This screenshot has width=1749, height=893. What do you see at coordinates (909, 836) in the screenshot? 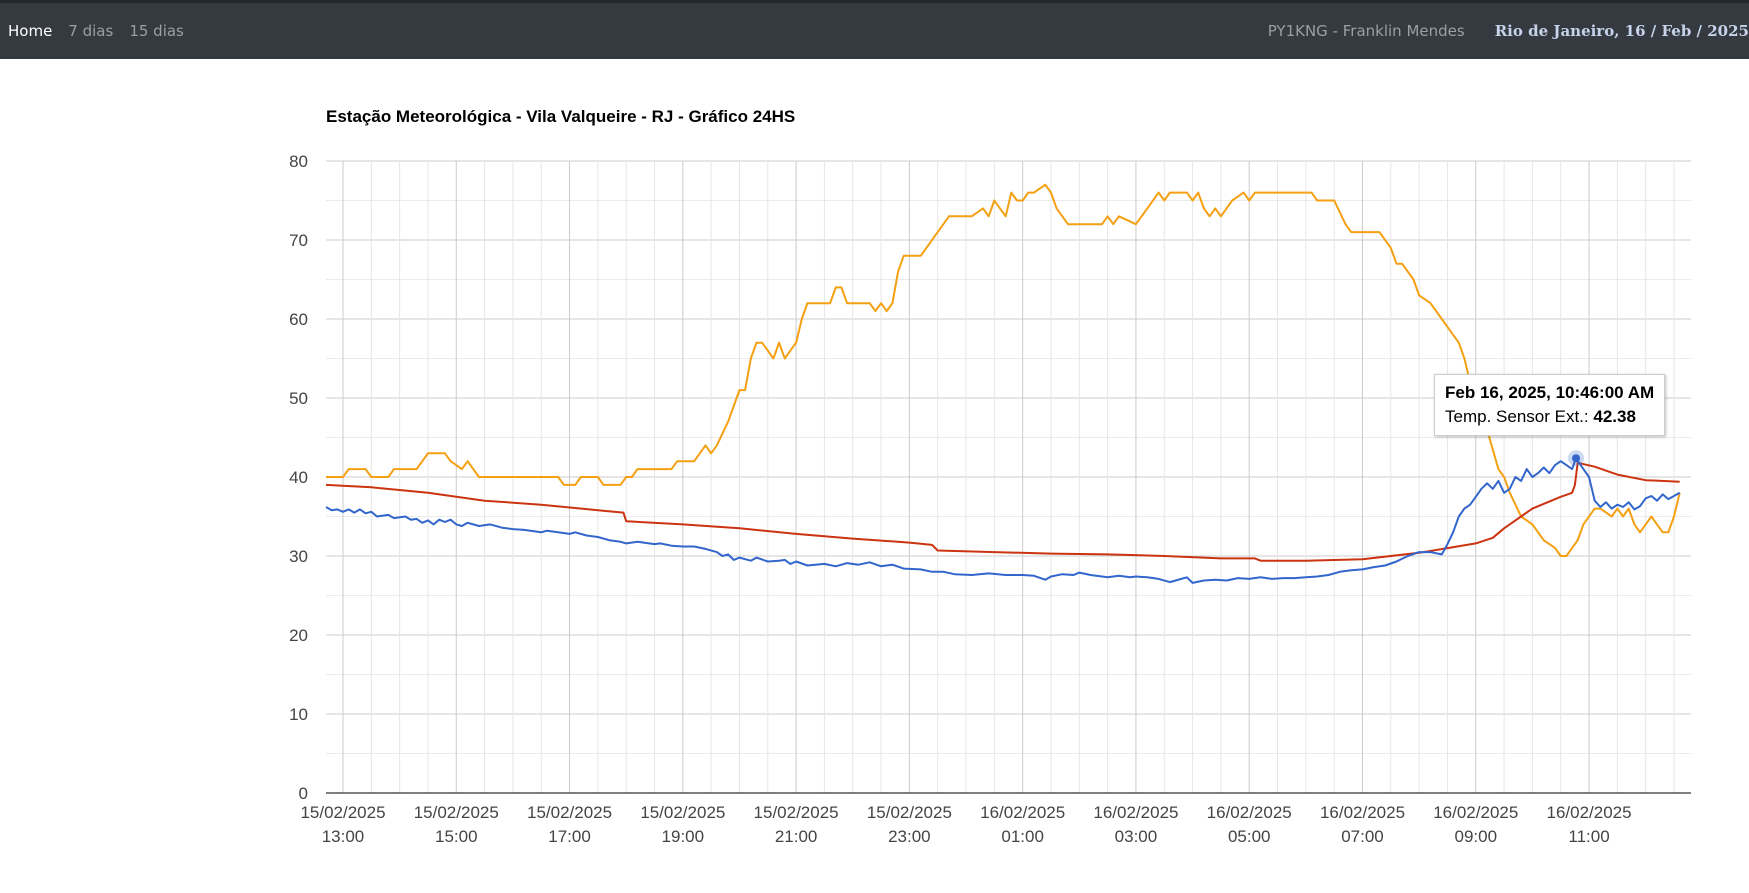
I see `x-tick-time-label: 23:00` at bounding box center [909, 836].